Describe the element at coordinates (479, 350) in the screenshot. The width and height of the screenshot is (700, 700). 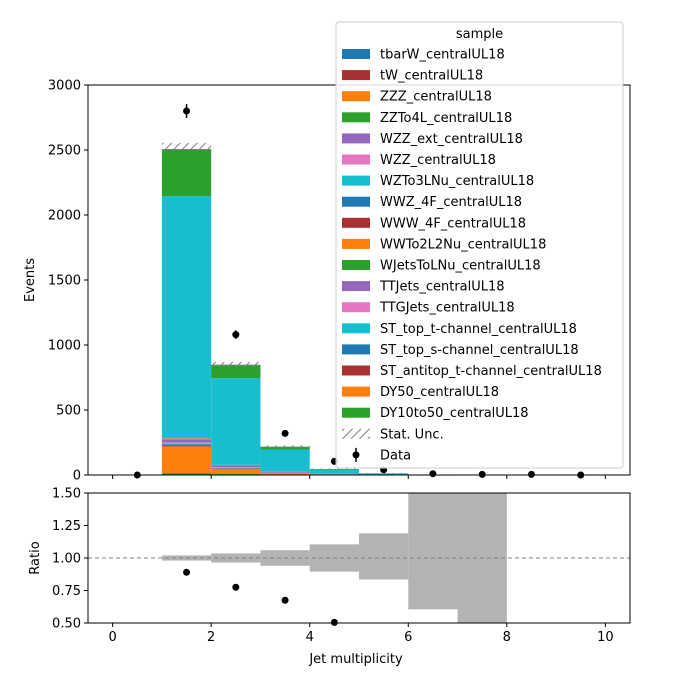
I see `legend-label-14: ST_top_s-channel_centralUL18` at that location.